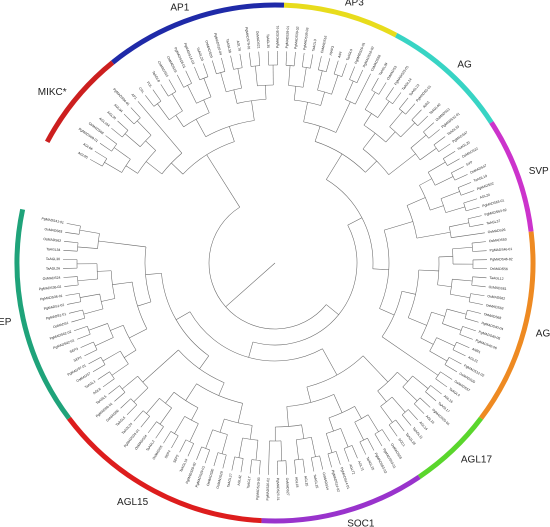 This screenshot has height=527, width=550. I want to click on clade-label-agl15: AGL15, so click(133, 502).